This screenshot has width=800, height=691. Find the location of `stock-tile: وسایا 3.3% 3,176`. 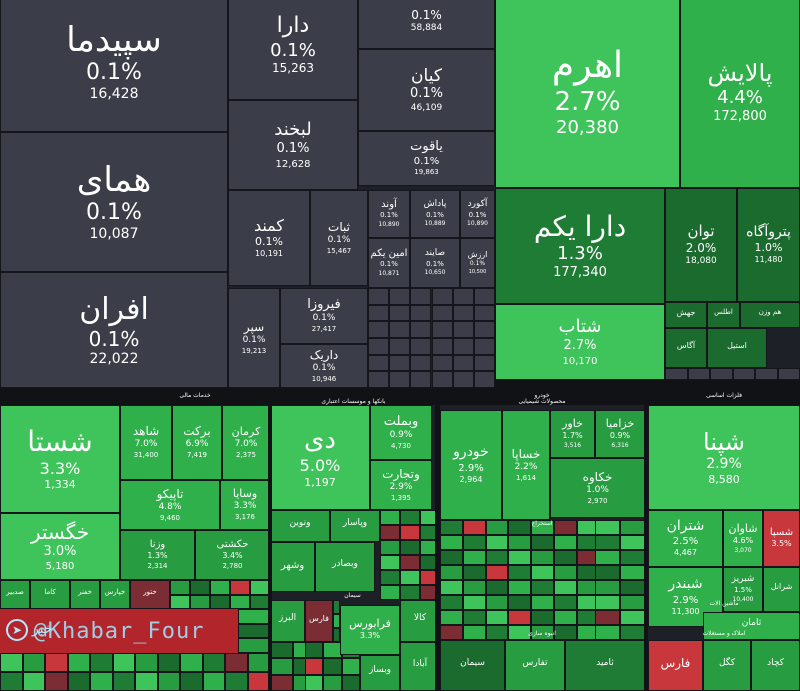

stock-tile: وسایا 3.3% 3,176 is located at coordinates (245, 505).